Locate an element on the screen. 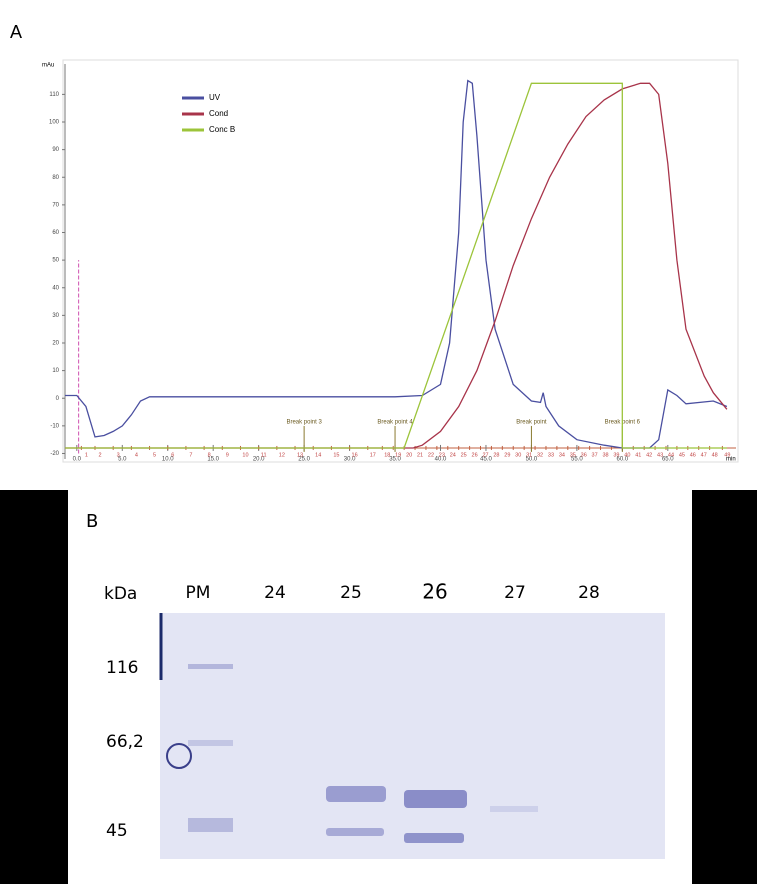 This screenshot has width=757, height=889. y-tick-label: 100 is located at coordinates (54, 123).